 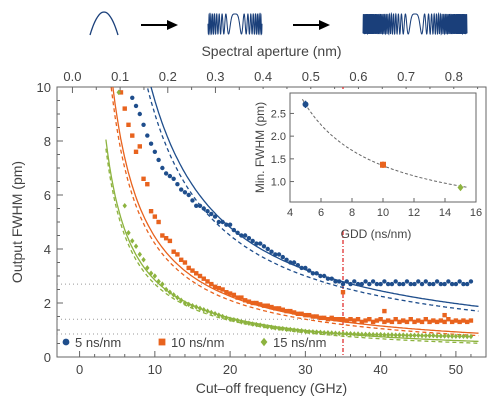 I want to click on legend-label: 15 ns/nm, so click(x=299, y=342).